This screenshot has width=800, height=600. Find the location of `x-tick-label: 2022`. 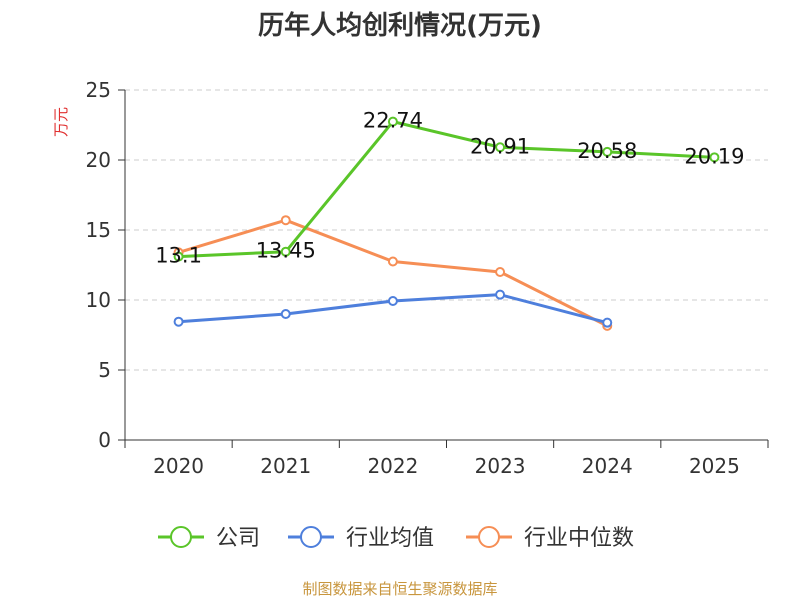

x-tick-label: 2022 is located at coordinates (392, 466).